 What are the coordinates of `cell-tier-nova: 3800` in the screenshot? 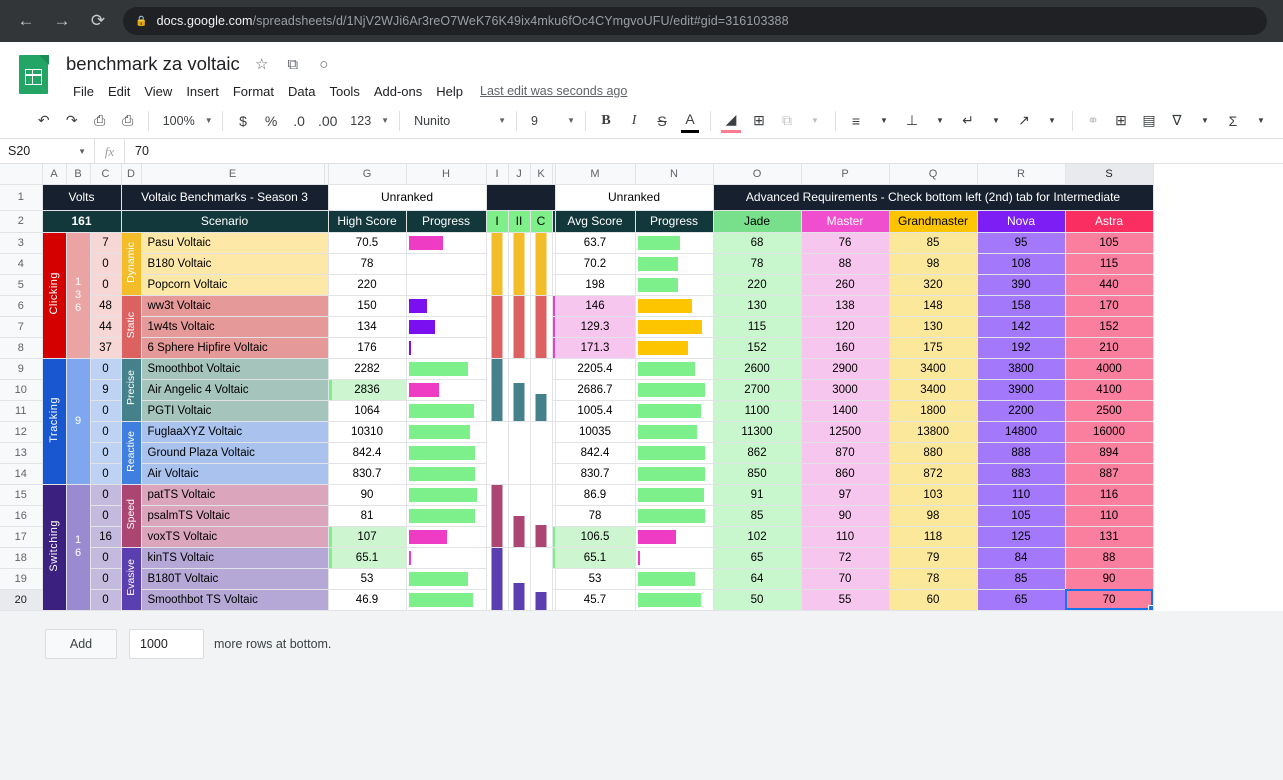 It's located at (1021, 368).